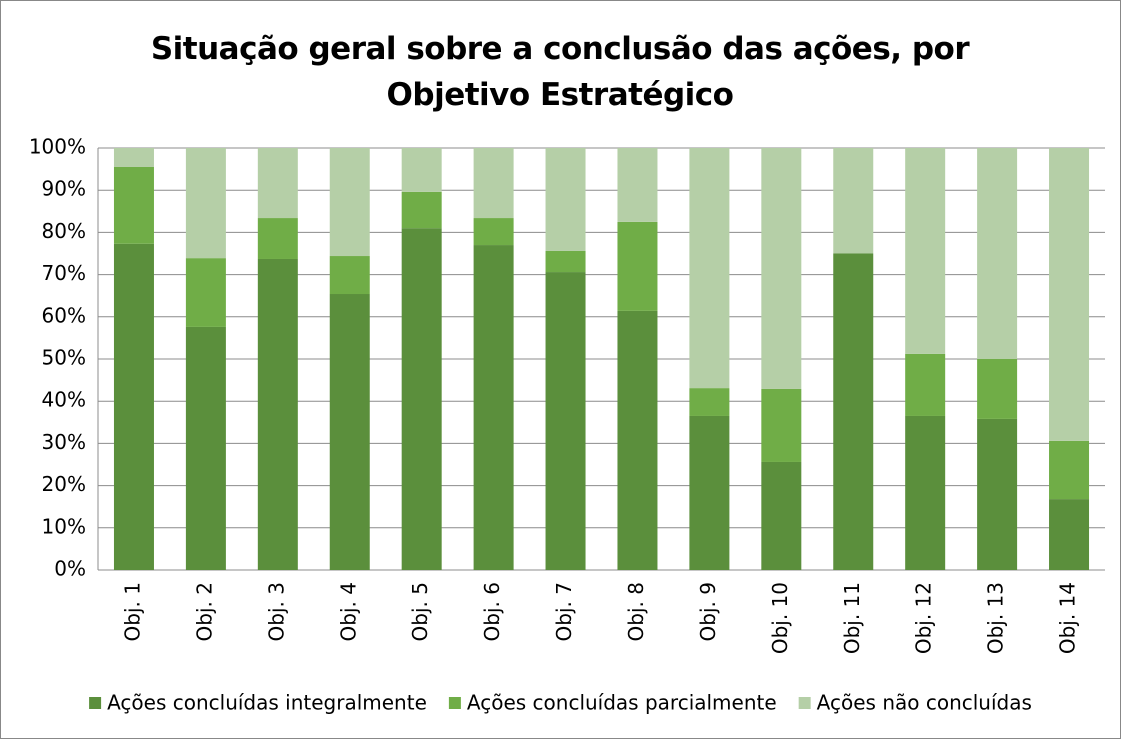 Image resolution: width=1121 pixels, height=739 pixels. What do you see at coordinates (64, 315) in the screenshot?
I see `y-tick-label: 60%` at bounding box center [64, 315].